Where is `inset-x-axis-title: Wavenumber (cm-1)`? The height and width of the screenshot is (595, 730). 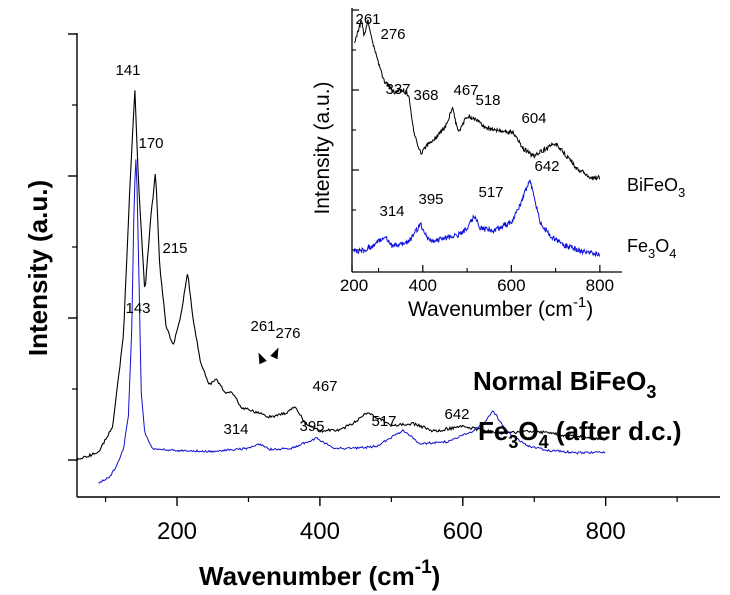
inset-x-axis-title: Wavenumber (cm-1) is located at coordinates (500, 307).